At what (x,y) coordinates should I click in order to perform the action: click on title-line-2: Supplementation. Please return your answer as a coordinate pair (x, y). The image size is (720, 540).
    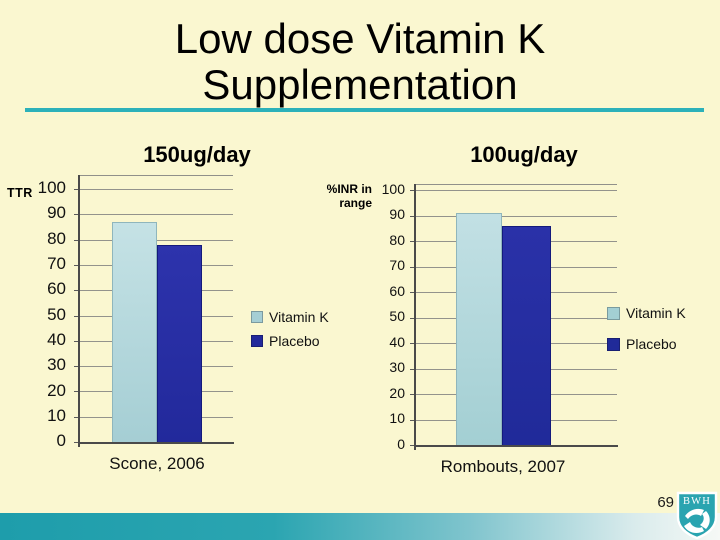
    Looking at the image, I should click on (360, 84).